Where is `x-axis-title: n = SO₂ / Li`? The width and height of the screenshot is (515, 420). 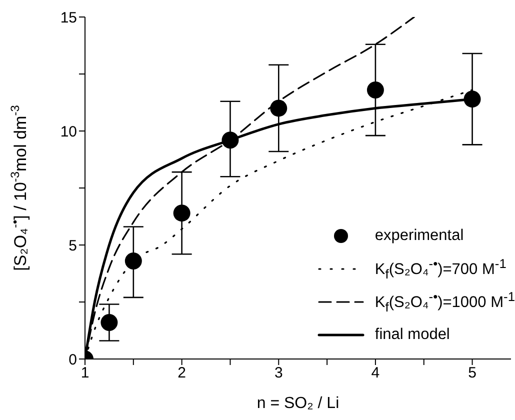
x-axis-title: n = SO₂ / Li is located at coordinates (298, 403).